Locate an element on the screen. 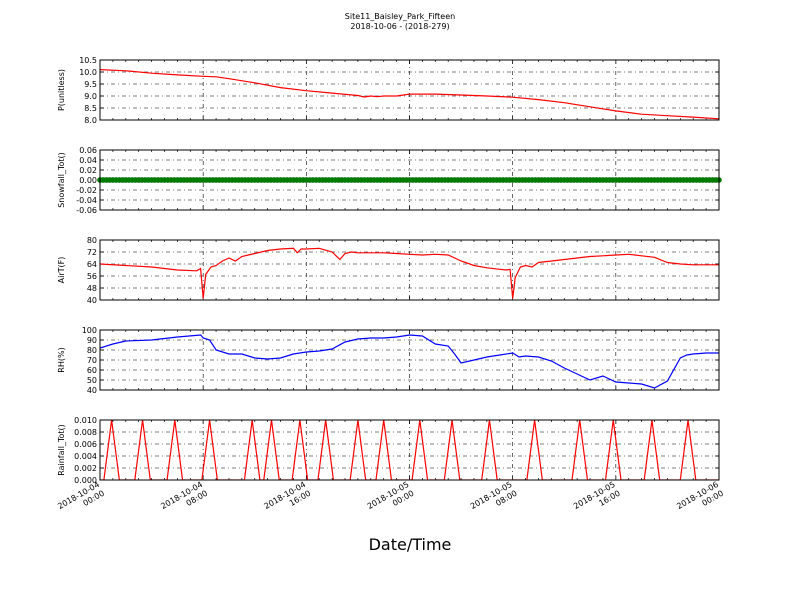 The image size is (800, 600). y-tick-label: 90 is located at coordinates (92, 340).